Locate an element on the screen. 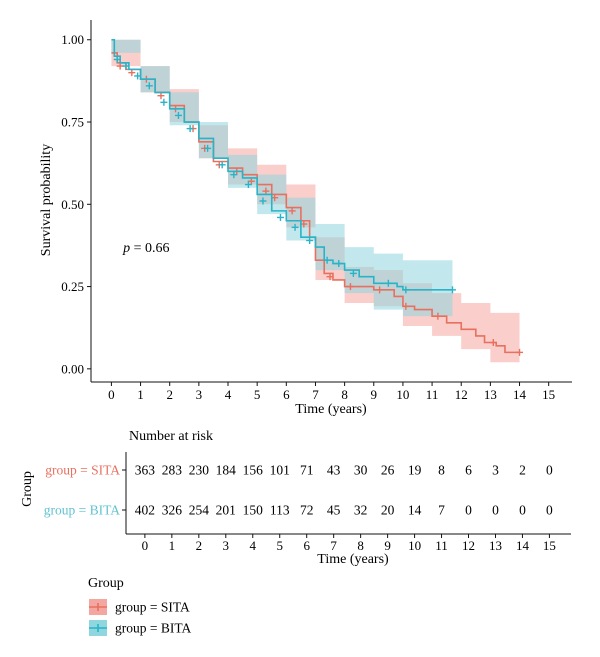 The width and height of the screenshot is (600, 657). risk-count: 156 is located at coordinates (253, 470).